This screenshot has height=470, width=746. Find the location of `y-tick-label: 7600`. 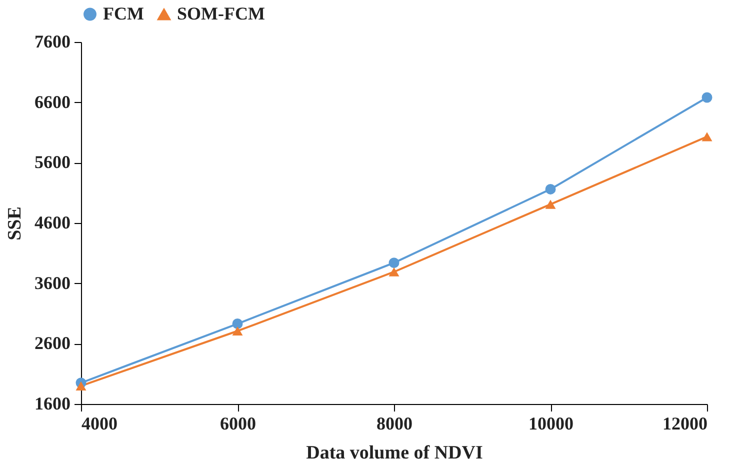

y-tick-label: 7600 is located at coordinates (52, 42).